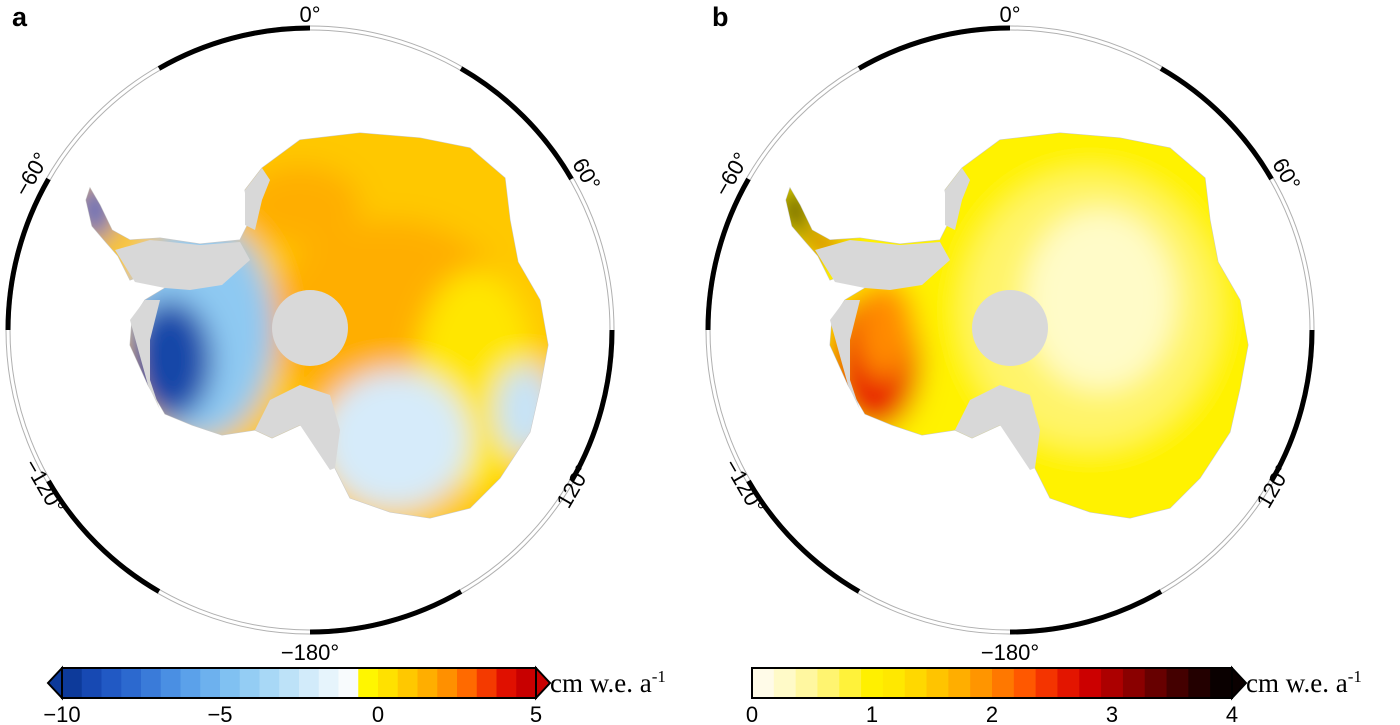  What do you see at coordinates (61, 713) in the screenshot?
I see `colorbar-tick-label: −10` at bounding box center [61, 713].